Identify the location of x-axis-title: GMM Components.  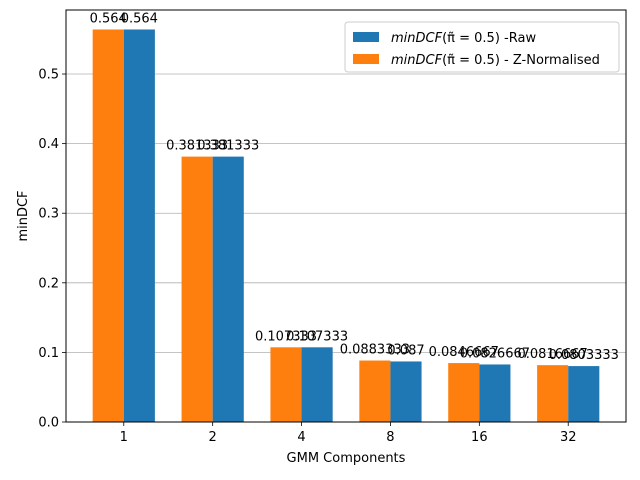
(346, 458).